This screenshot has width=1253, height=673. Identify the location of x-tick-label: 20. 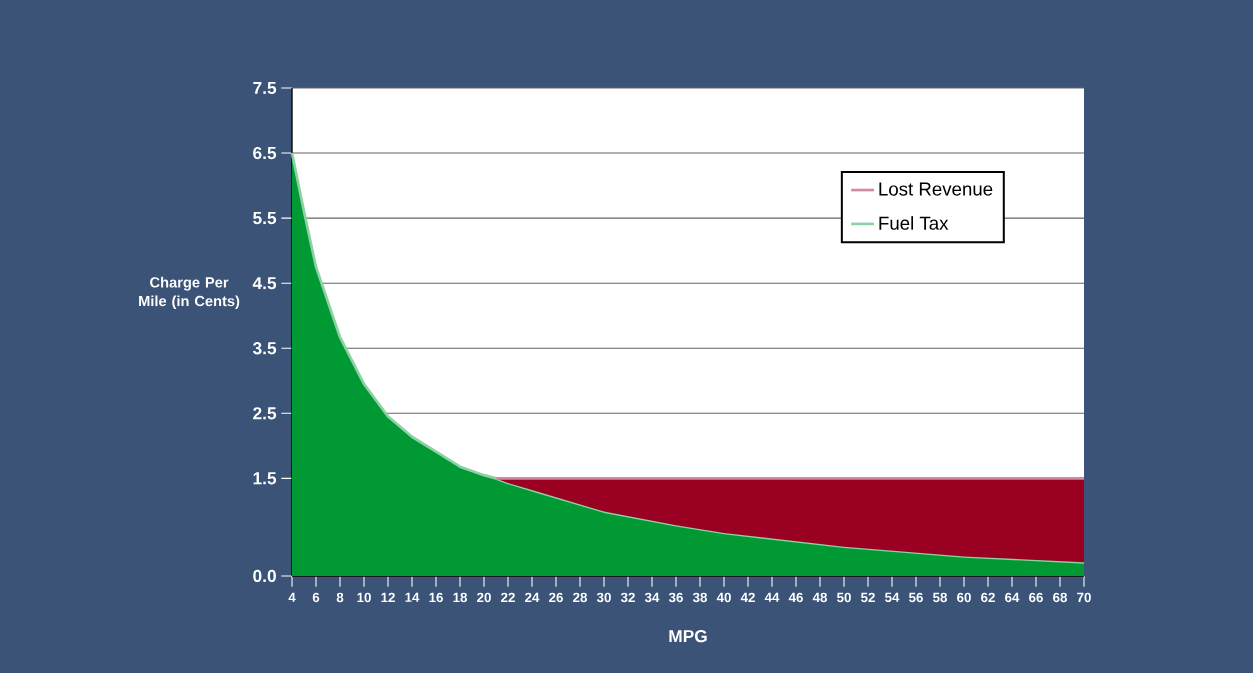
(484, 597).